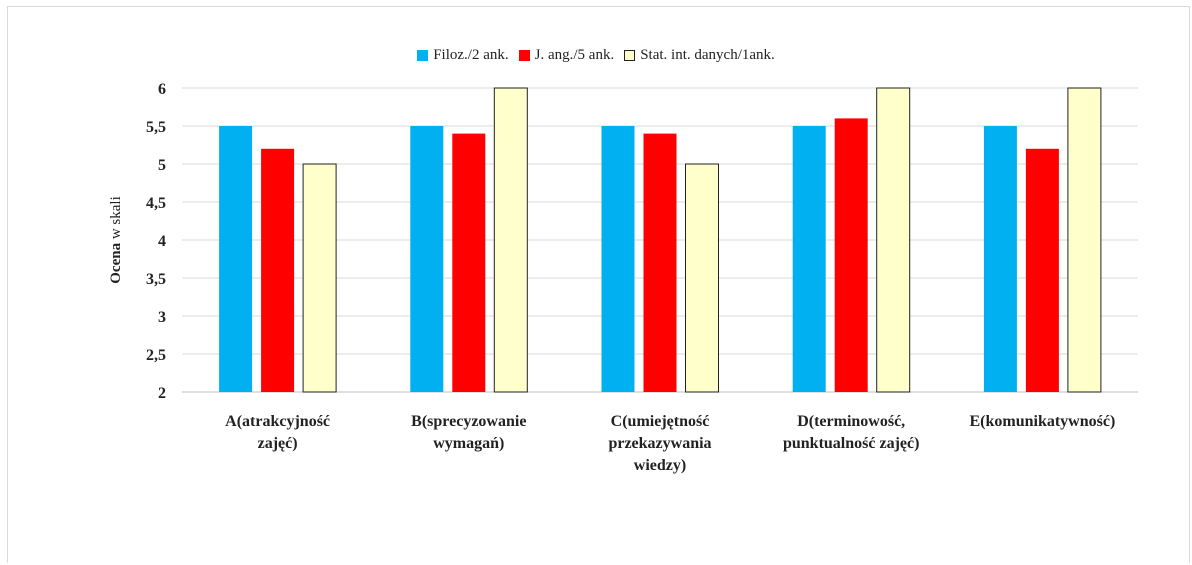 This screenshot has height=565, width=1192. I want to click on legend-item-stat: Stat. int. danych/1ank., so click(699, 55).